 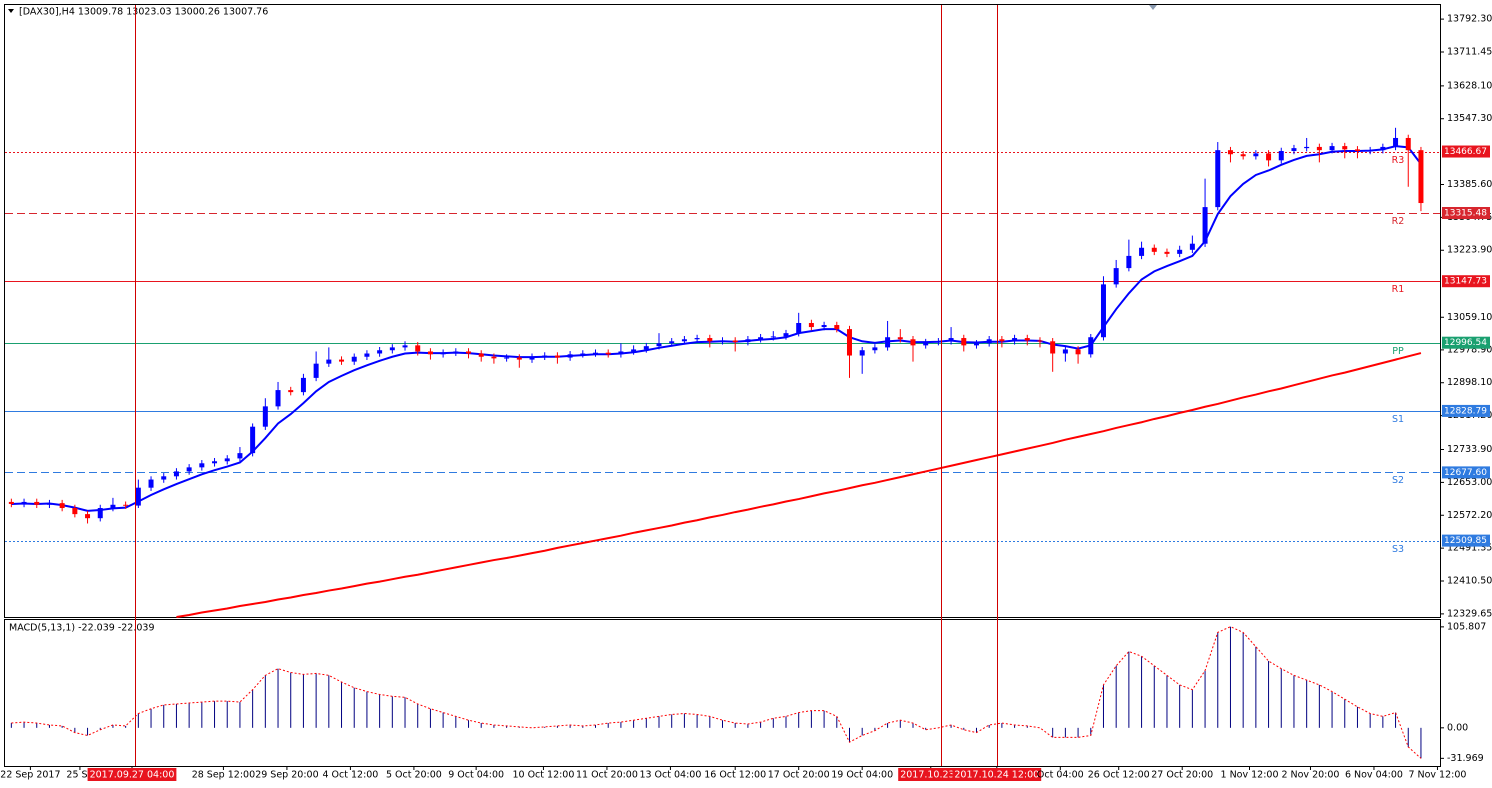 What do you see at coordinates (1398, 351) in the screenshot?
I see `level-name: PP` at bounding box center [1398, 351].